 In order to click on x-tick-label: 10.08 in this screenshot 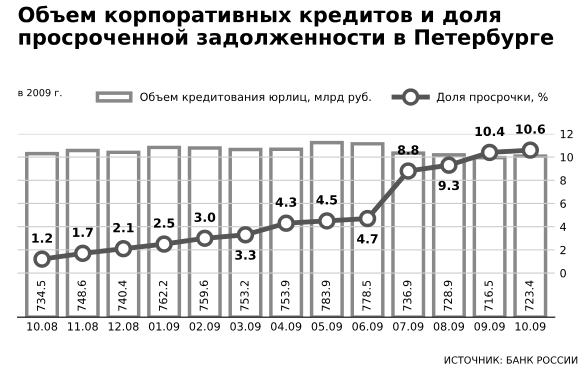, I will do `click(42, 326)`.